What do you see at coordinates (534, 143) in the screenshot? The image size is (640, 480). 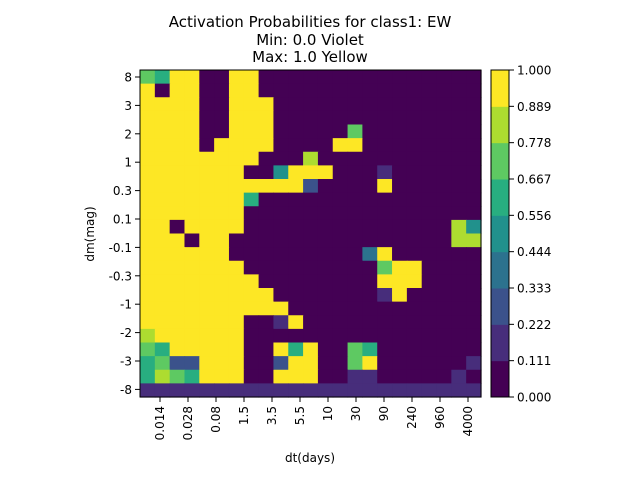 I see `colorbar-tick-label: 0.778` at bounding box center [534, 143].